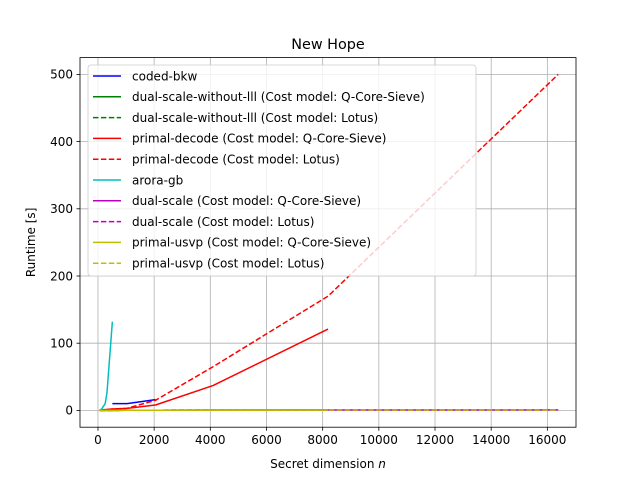 This screenshot has height=480, width=640. What do you see at coordinates (210, 440) in the screenshot?
I see `x-tick-label: 4000` at bounding box center [210, 440].